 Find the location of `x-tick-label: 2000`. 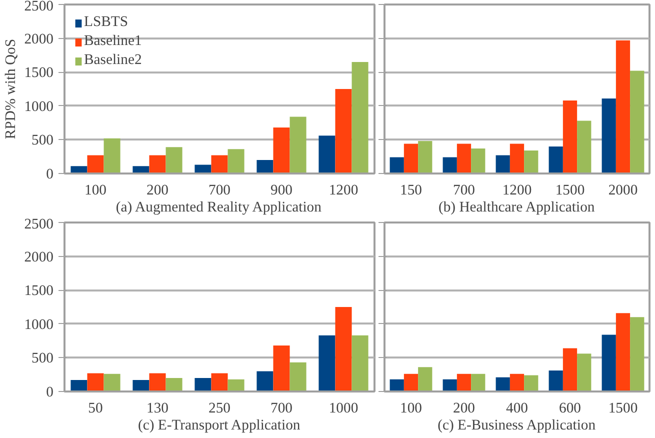

x-tick-label: 2000 is located at coordinates (623, 190).